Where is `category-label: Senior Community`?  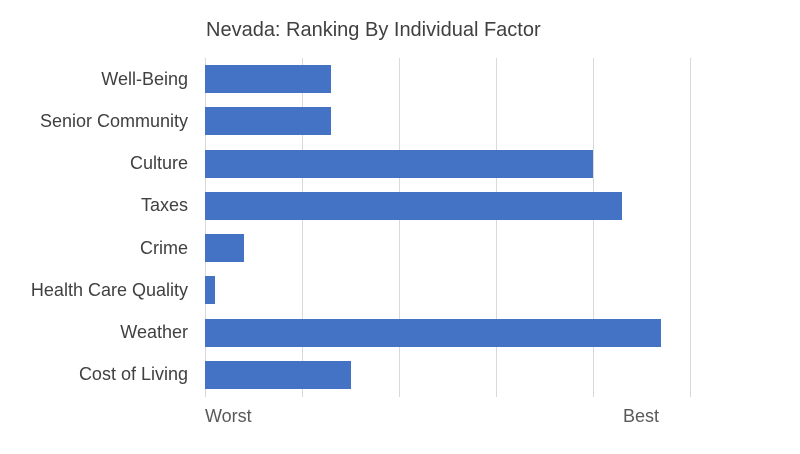
category-label: Senior Community is located at coordinates (113, 120).